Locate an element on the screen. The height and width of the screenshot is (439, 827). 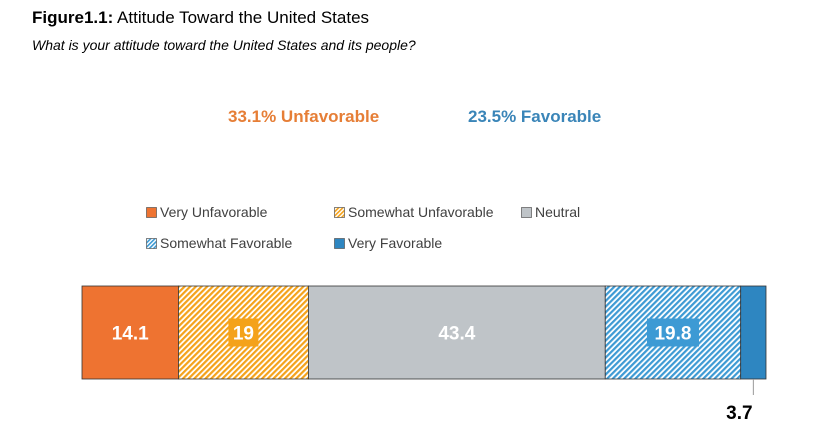
data-label-very-favorable: 3.7 is located at coordinates (739, 413).